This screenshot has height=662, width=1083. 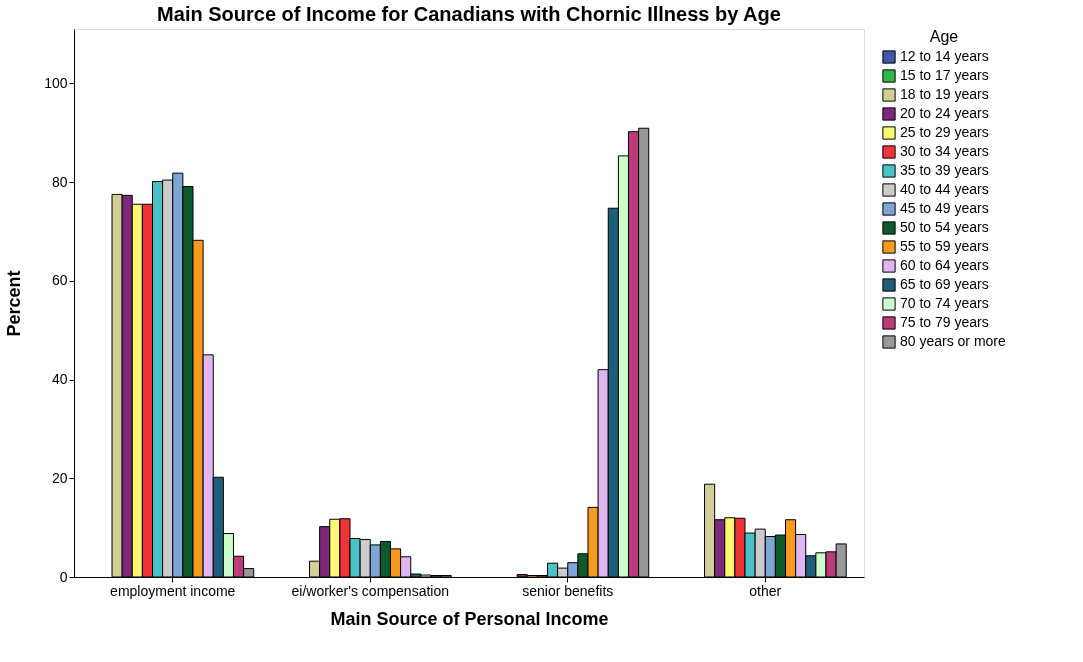 What do you see at coordinates (59, 181) in the screenshot?
I see `y-tick-label: 80` at bounding box center [59, 181].